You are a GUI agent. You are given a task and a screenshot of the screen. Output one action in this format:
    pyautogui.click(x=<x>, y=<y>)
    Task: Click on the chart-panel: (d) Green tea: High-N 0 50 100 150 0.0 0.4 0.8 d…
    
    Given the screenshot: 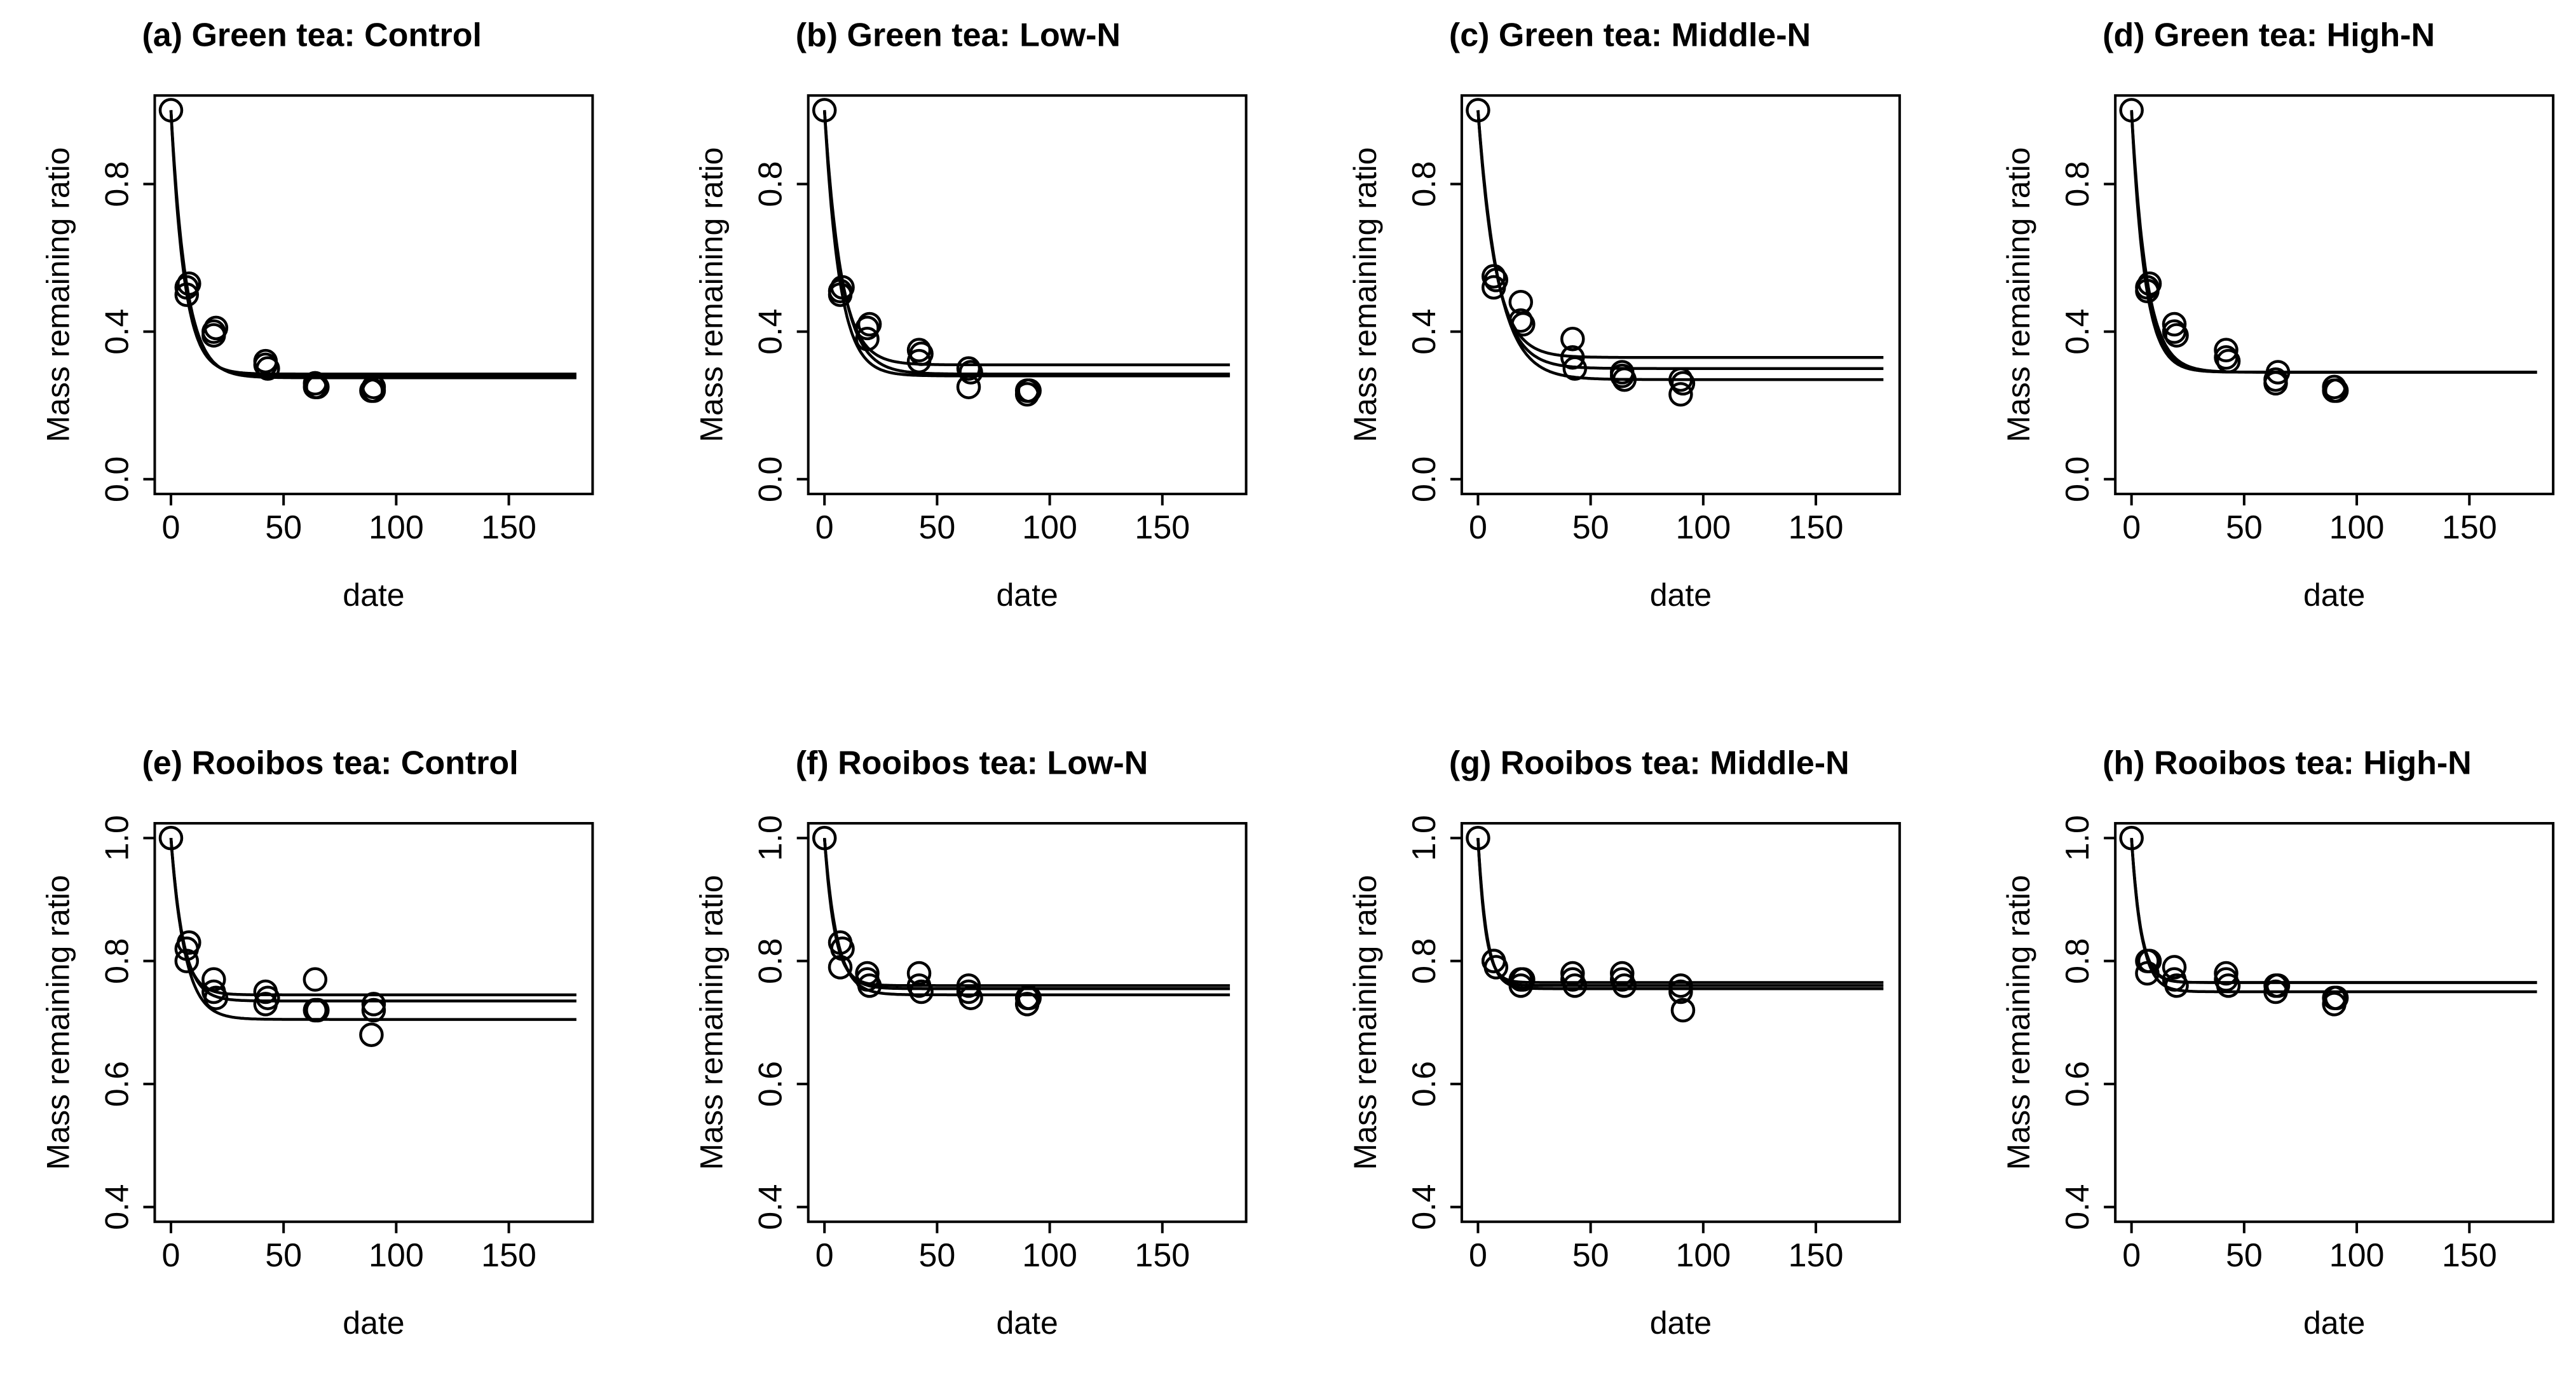 What is the action you would take?
    pyautogui.click(x=2278, y=315)
    